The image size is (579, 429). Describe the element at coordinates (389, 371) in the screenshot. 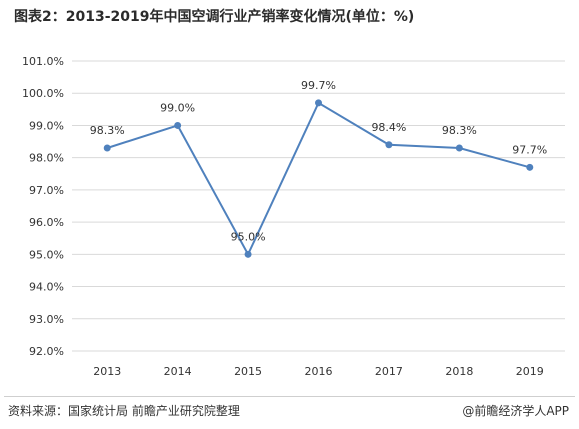

I see `x-tick-label: 2017` at that location.